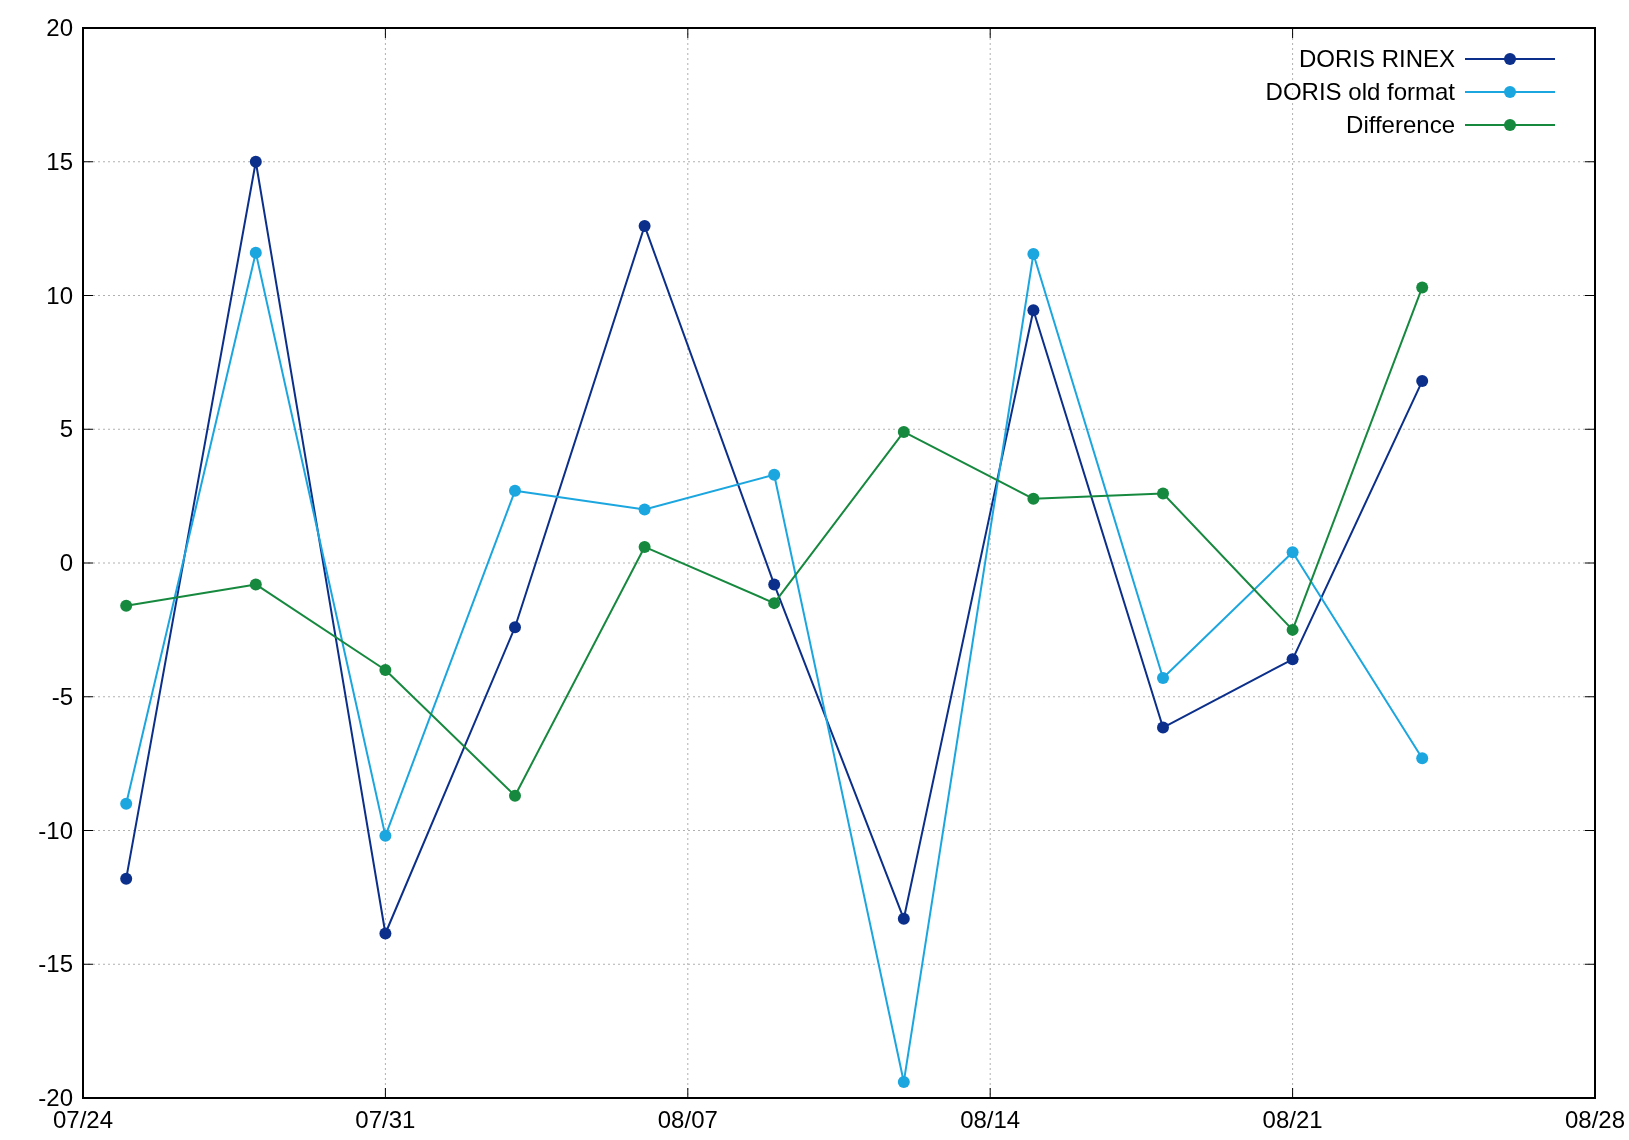  Describe the element at coordinates (66, 429) in the screenshot. I see `y-tick-label: 5` at that location.